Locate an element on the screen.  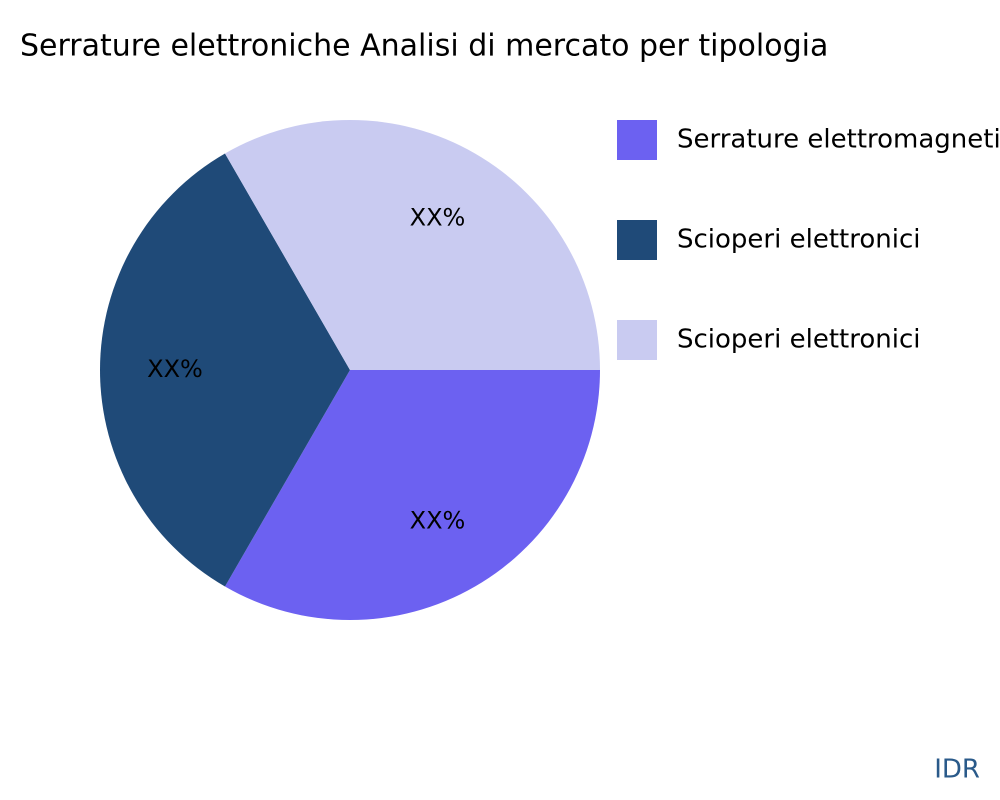
legend-label: Serrature elettromagnetiche is located at coordinates (838, 140).